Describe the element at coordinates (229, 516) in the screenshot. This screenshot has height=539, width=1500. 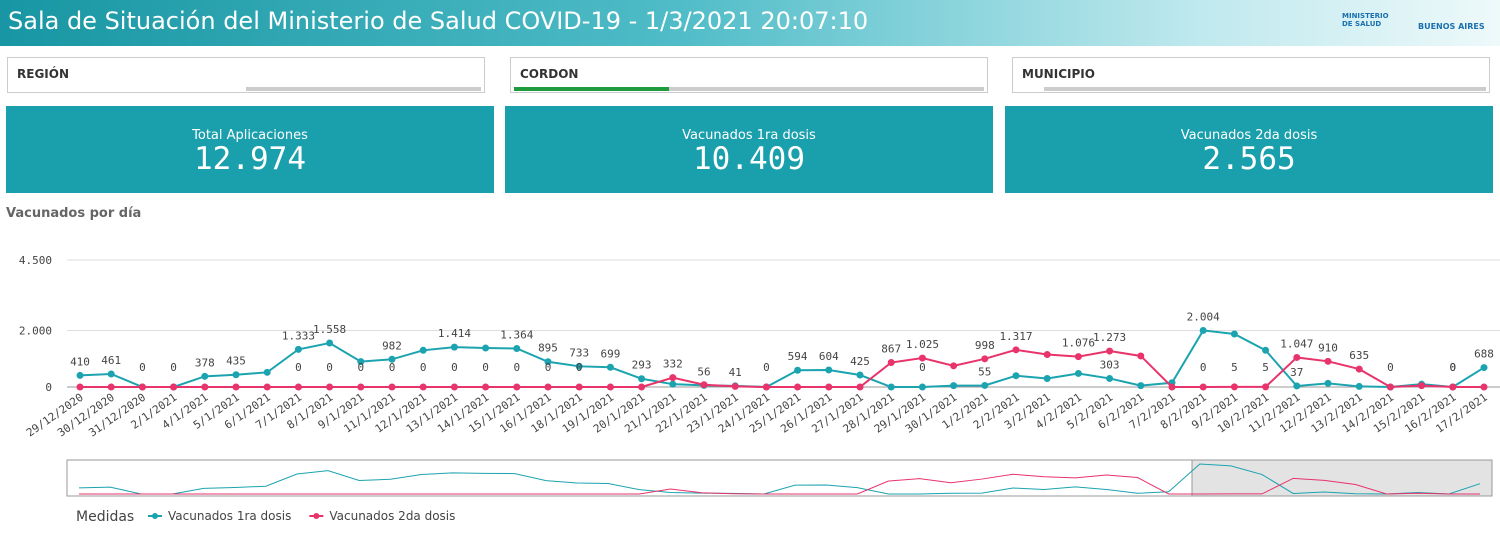
I see `legend-label: Vacunados 1ra dosis` at that location.